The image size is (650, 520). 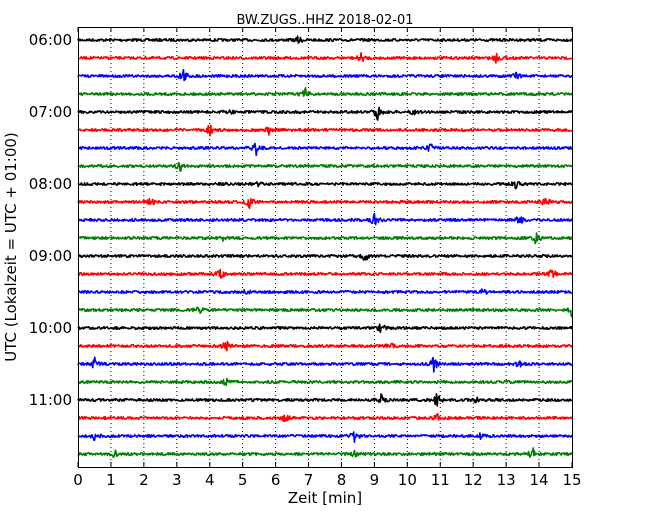 What do you see at coordinates (342, 480) in the screenshot?
I see `x-tick-label: 8` at bounding box center [342, 480].